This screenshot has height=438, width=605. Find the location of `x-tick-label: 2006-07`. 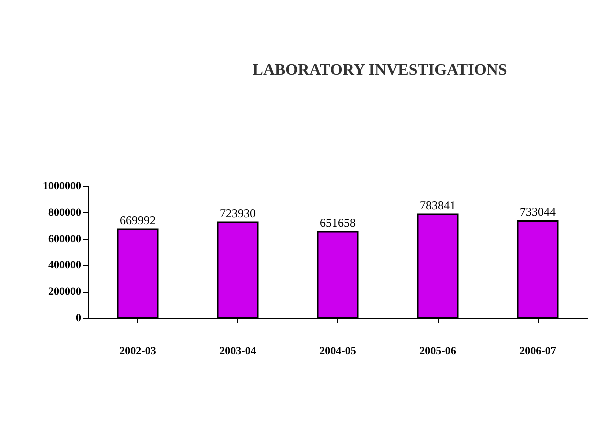

x-tick-label: 2006-07 is located at coordinates (538, 352).